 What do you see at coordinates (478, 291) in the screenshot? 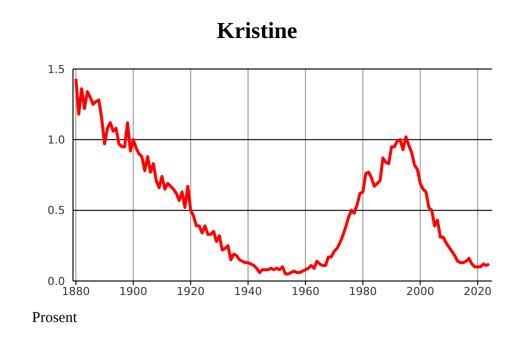
I see `x-tick-label: 2020` at bounding box center [478, 291].